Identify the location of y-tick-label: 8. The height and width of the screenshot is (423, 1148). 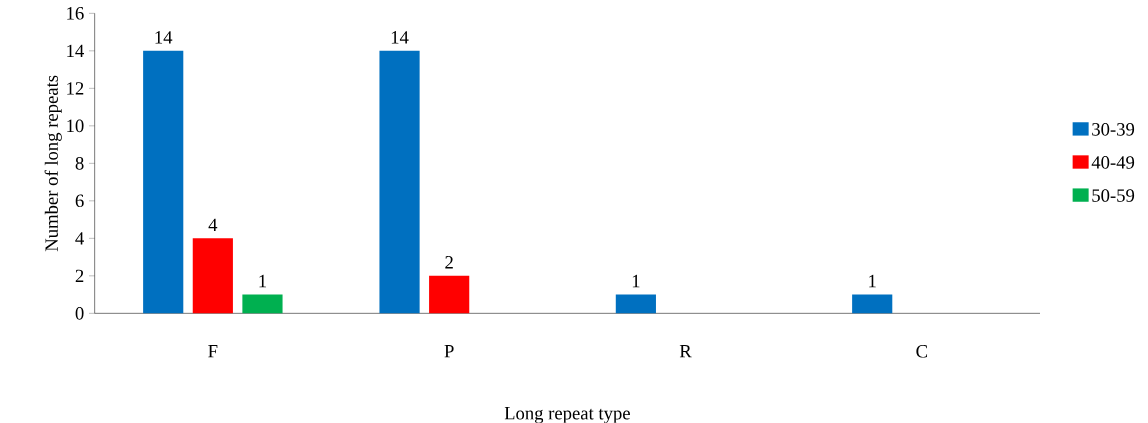
(79, 163).